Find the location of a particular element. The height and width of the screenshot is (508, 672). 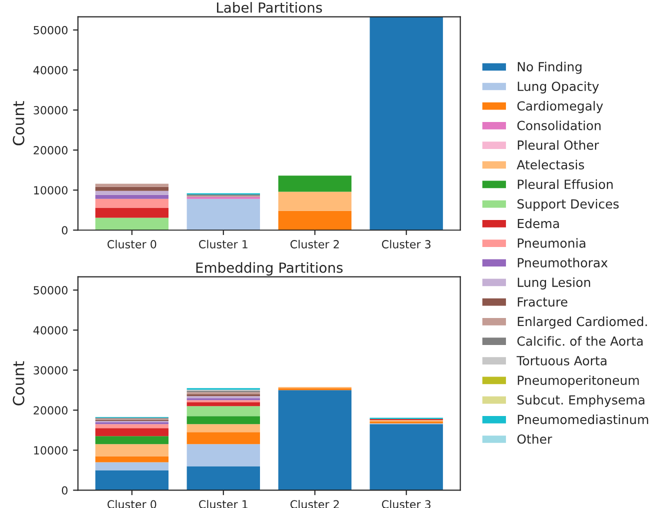

legend-label: Pneumothorax is located at coordinates (563, 263).